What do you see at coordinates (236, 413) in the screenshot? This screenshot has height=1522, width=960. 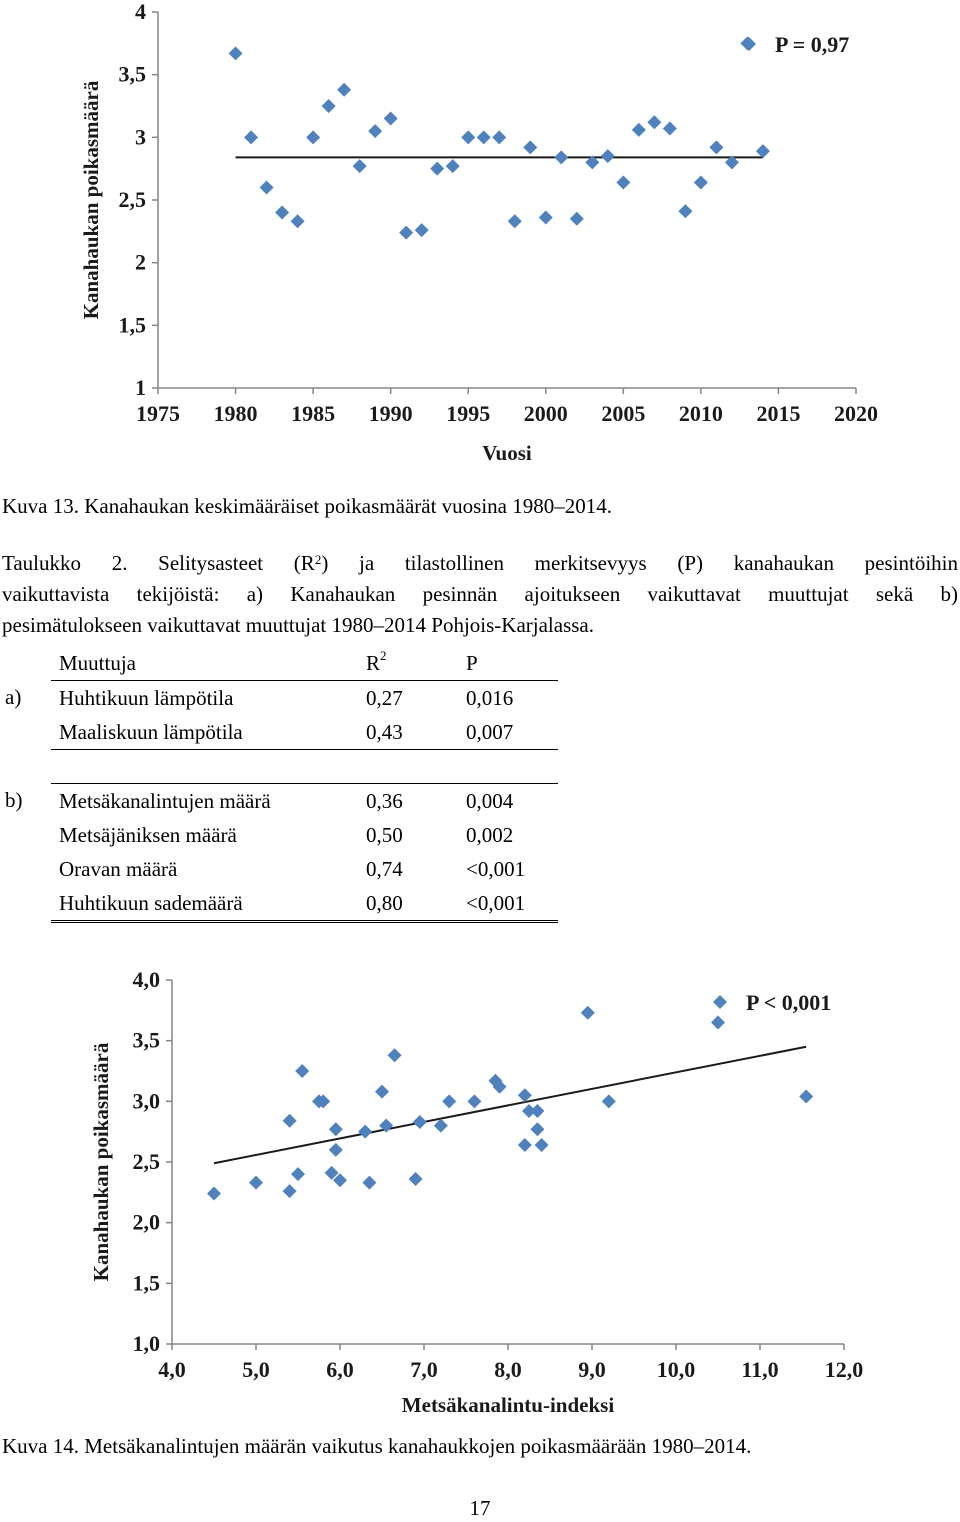 I see `x-tick-label: 1980` at bounding box center [236, 413].